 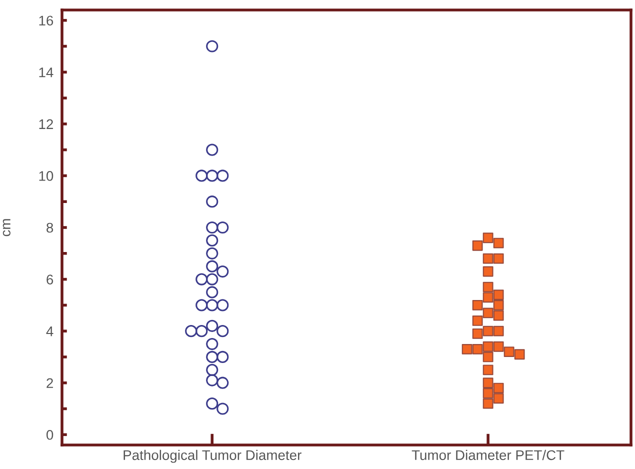 I want to click on y-tick-label: 4, so click(x=50, y=331).